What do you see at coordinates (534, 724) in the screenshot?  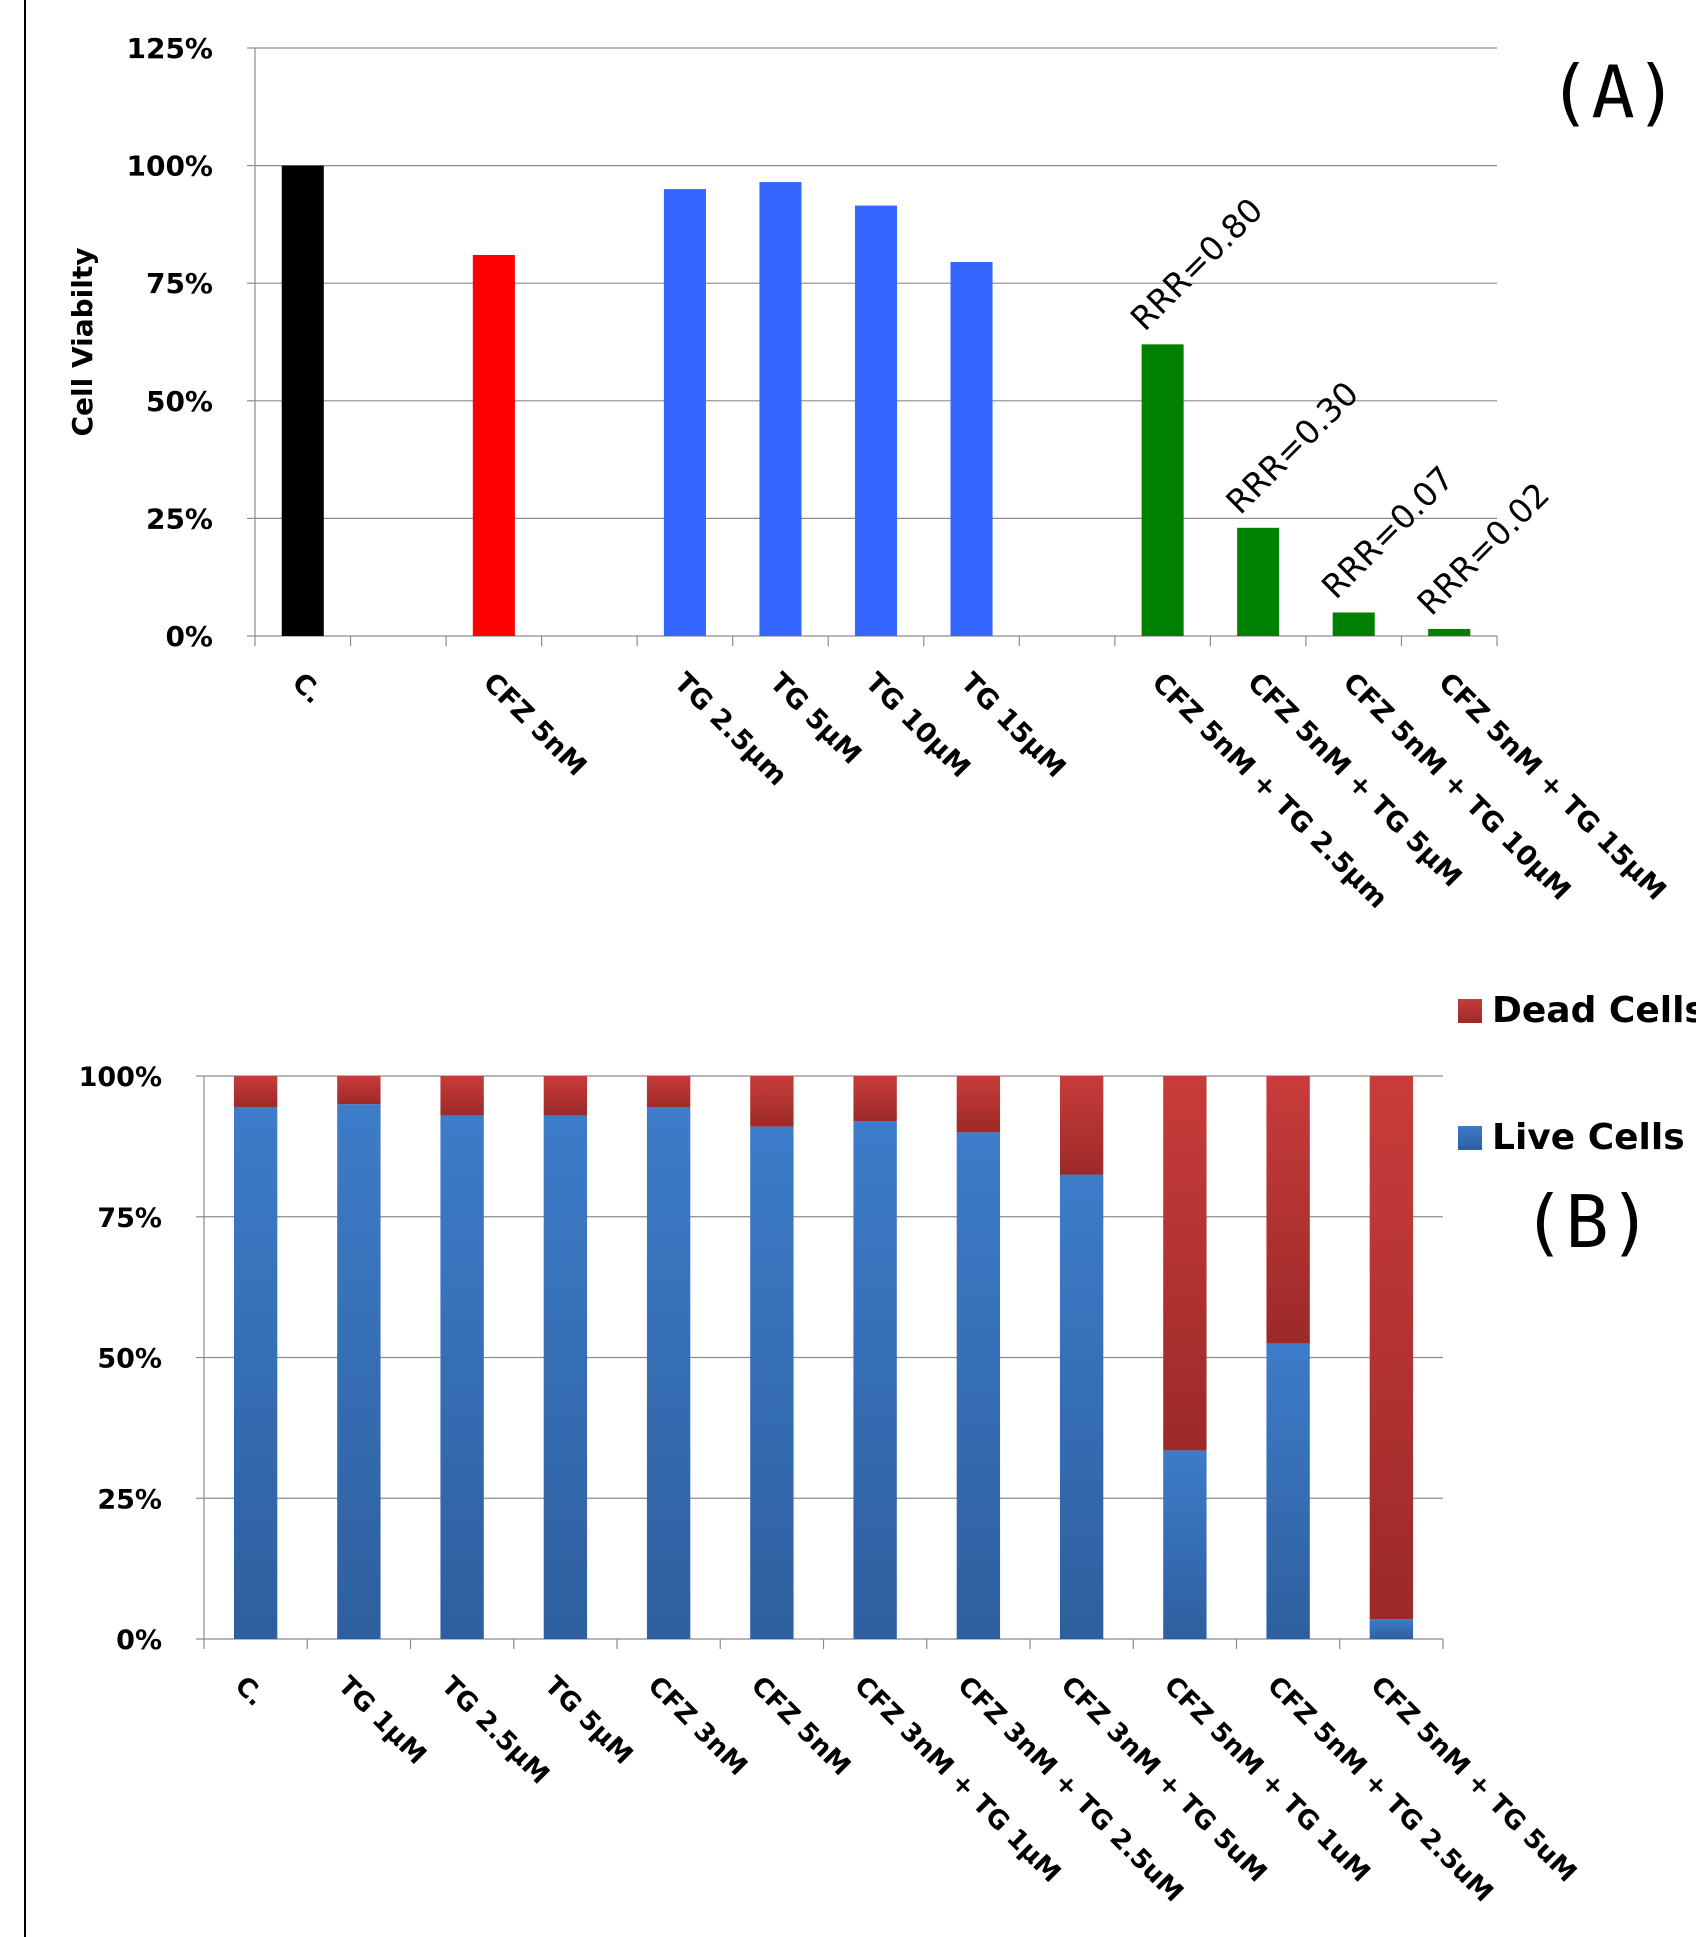 I see `x-tick-label-a: CFZ 5nM` at bounding box center [534, 724].